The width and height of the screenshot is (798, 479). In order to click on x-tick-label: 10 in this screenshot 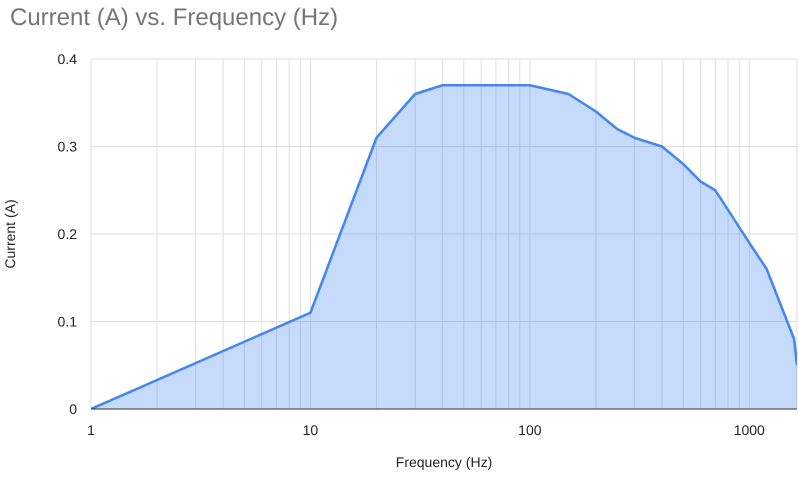, I will do `click(310, 430)`.